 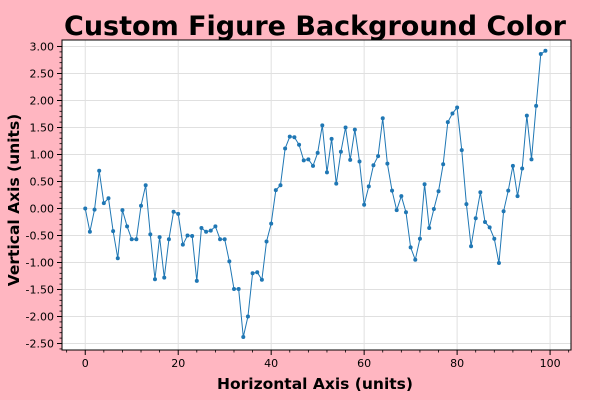 I want to click on x-tick-label: 20, so click(x=178, y=363).